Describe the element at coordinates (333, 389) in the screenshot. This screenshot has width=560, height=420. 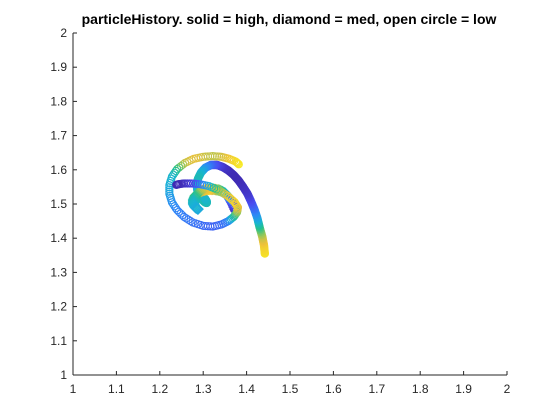
I see `x-tick-label: 1.6` at that location.